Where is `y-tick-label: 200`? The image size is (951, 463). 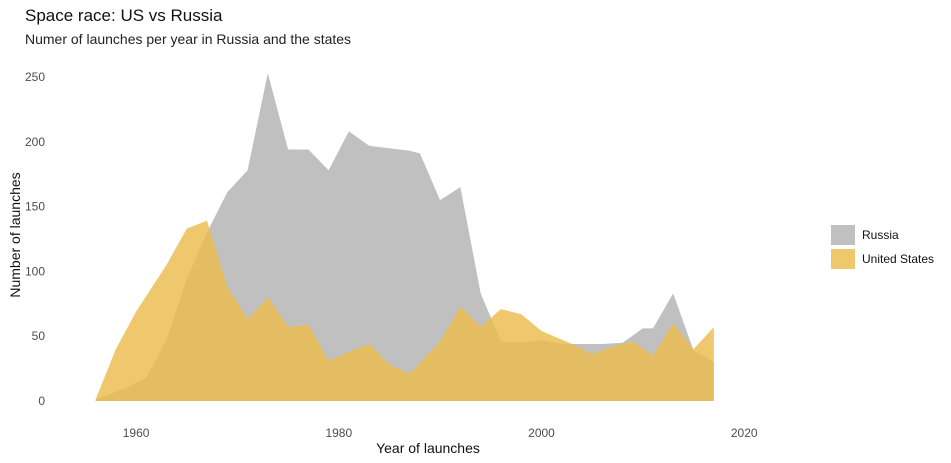
y-tick-label: 200 is located at coordinates (35, 142).